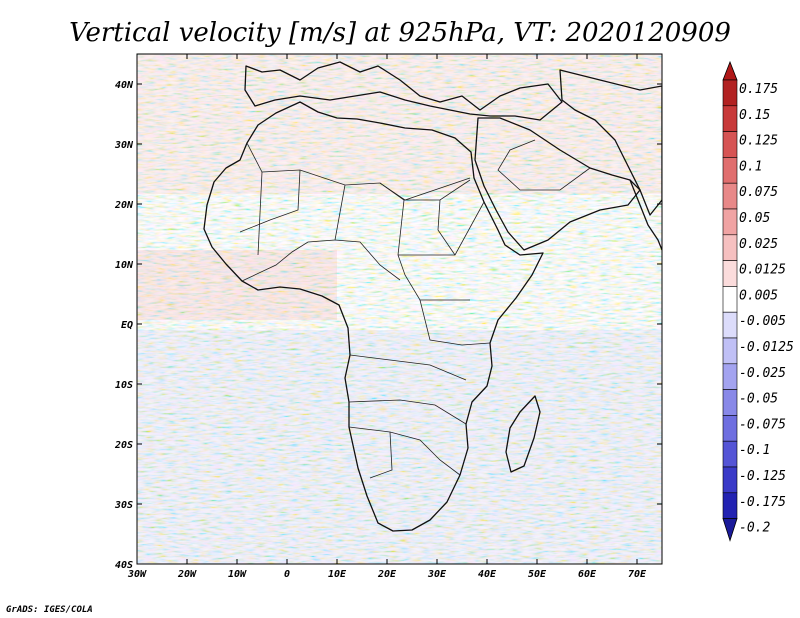 Image resolution: width=800 pixels, height=618 pixels. Describe the element at coordinates (124, 265) in the screenshot. I see `y-tick-label: 10N` at that location.